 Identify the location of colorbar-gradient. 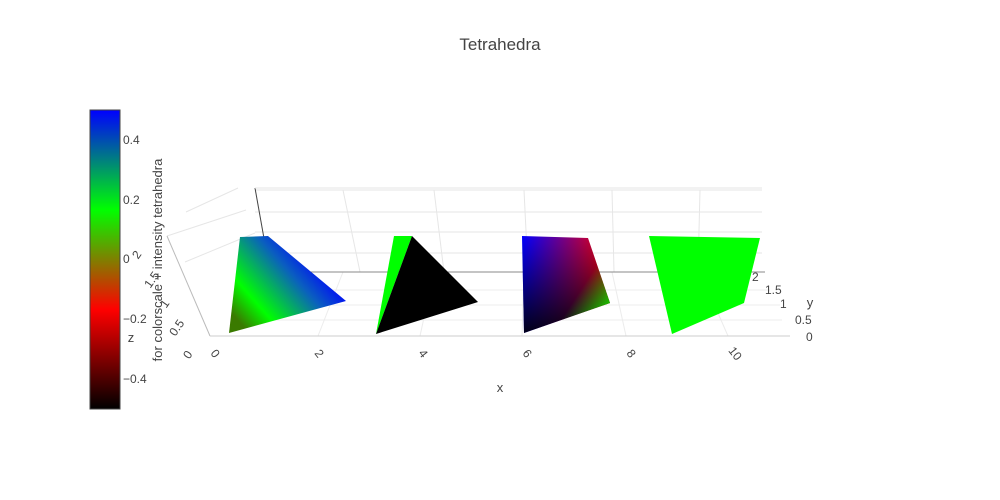
(105, 259).